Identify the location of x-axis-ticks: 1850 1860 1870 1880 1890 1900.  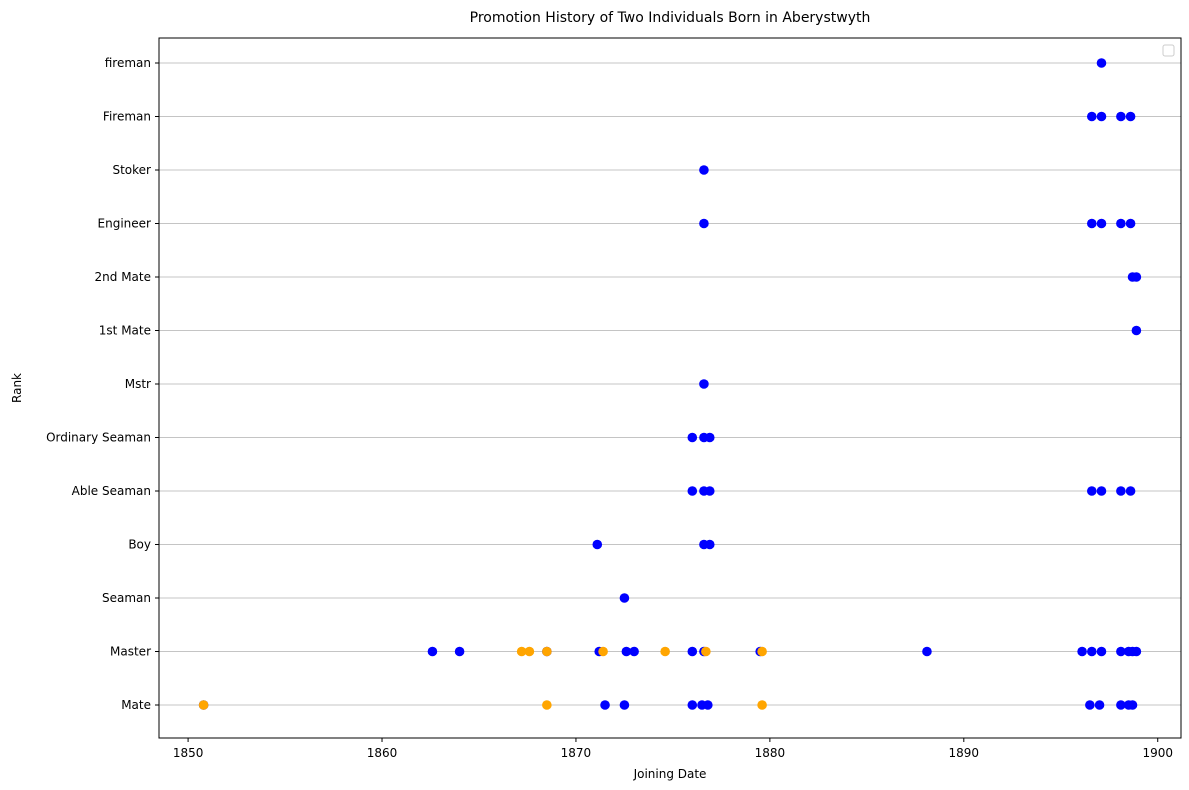
(673, 749).